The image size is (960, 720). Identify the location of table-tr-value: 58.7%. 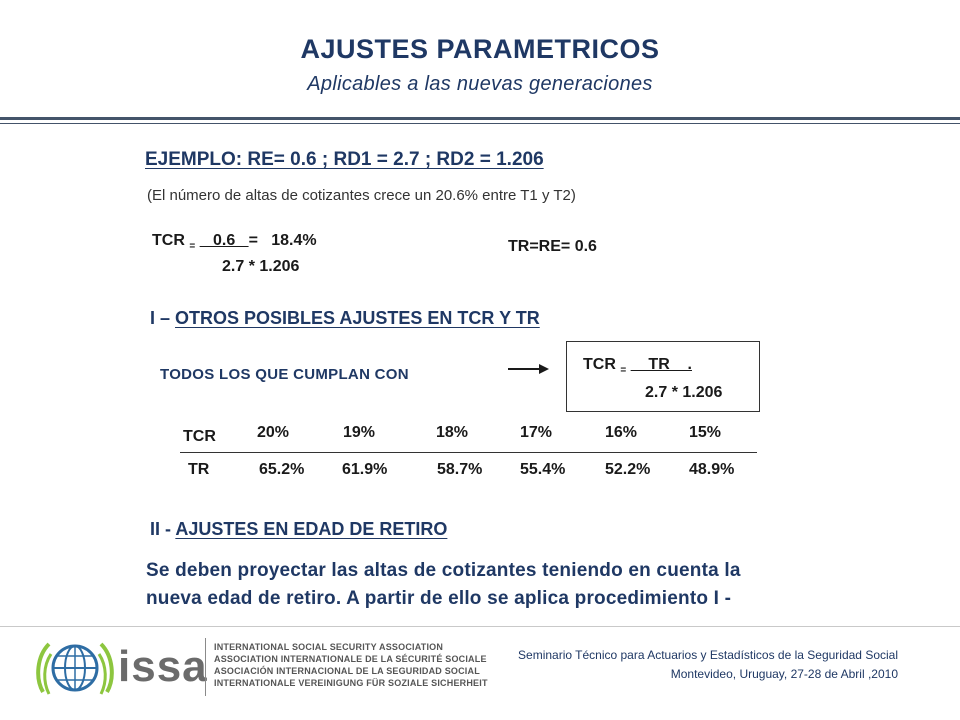
(460, 469).